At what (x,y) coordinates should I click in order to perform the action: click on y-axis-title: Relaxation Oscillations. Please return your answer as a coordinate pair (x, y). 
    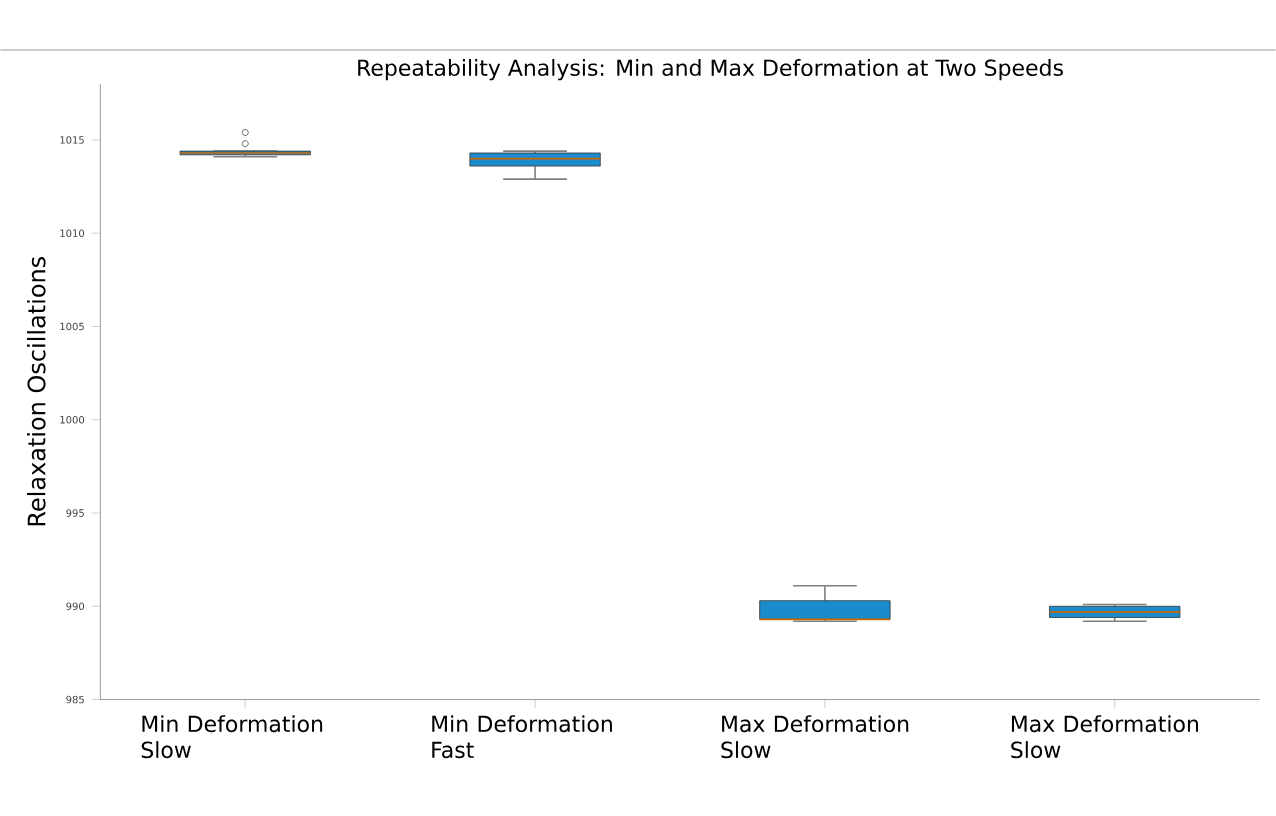
    Looking at the image, I should click on (36, 391).